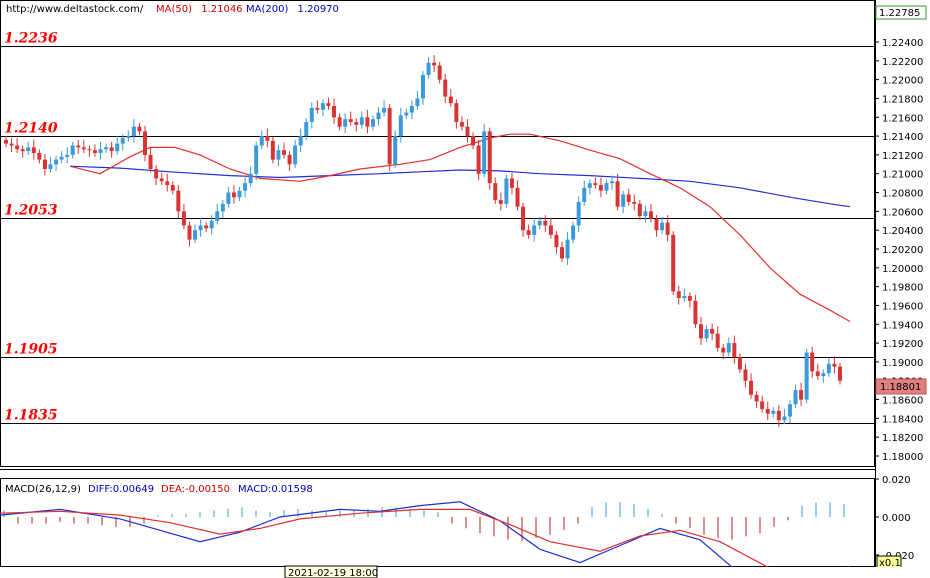 This screenshot has height=578, width=930. Describe the element at coordinates (902, 344) in the screenshot. I see `price-tick-label: 1.19200` at that location.